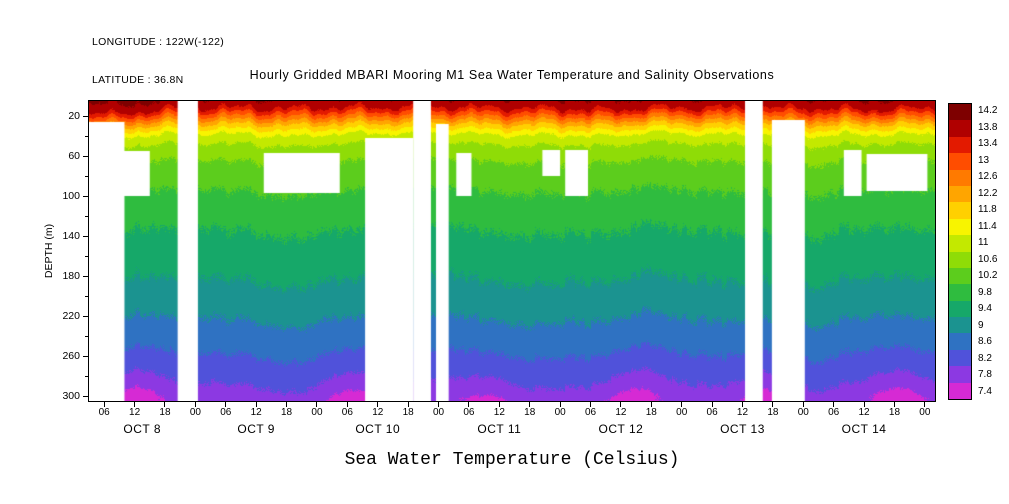 The height and width of the screenshot is (504, 1009). Describe the element at coordinates (984, 160) in the screenshot. I see `colorbar-tick-label: 13` at that location.